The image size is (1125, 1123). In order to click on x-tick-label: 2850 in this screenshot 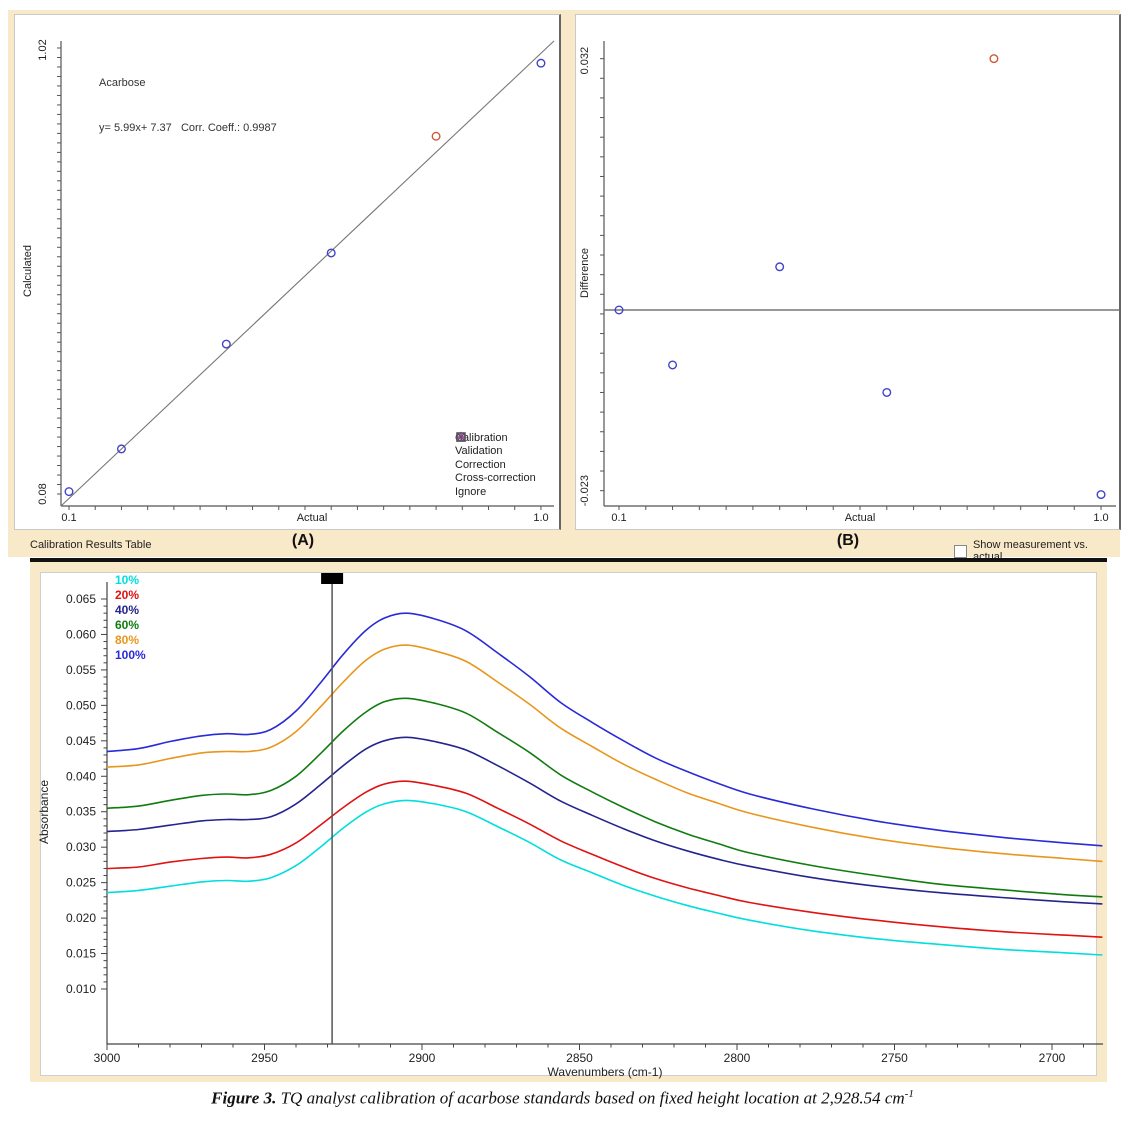, I will do `click(579, 1058)`.